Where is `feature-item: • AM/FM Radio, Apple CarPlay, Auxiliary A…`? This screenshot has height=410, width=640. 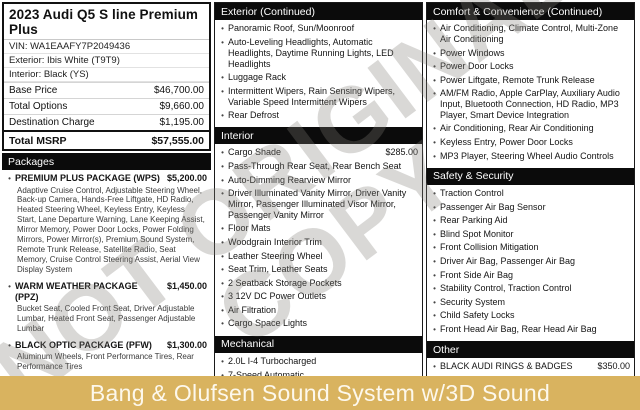
feature-item: • AM/FM Radio, Apple CarPlay, Auxiliary A… is located at coordinates (529, 104).